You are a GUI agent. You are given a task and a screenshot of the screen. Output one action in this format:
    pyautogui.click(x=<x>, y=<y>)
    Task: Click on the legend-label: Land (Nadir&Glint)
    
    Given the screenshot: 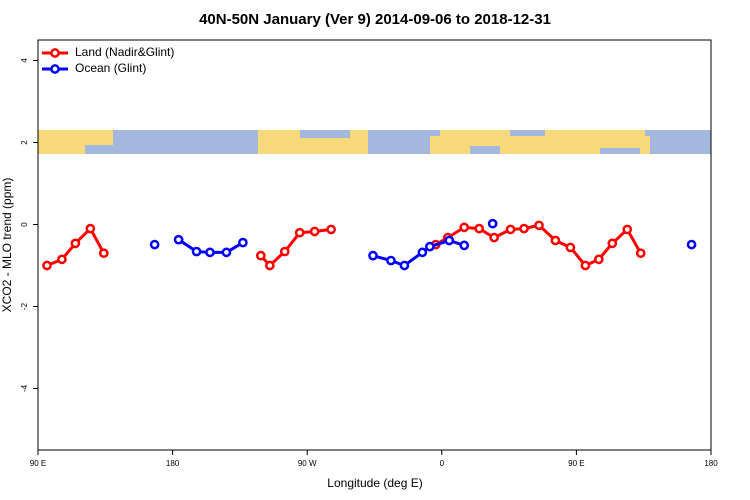 What is the action you would take?
    pyautogui.click(x=124, y=52)
    